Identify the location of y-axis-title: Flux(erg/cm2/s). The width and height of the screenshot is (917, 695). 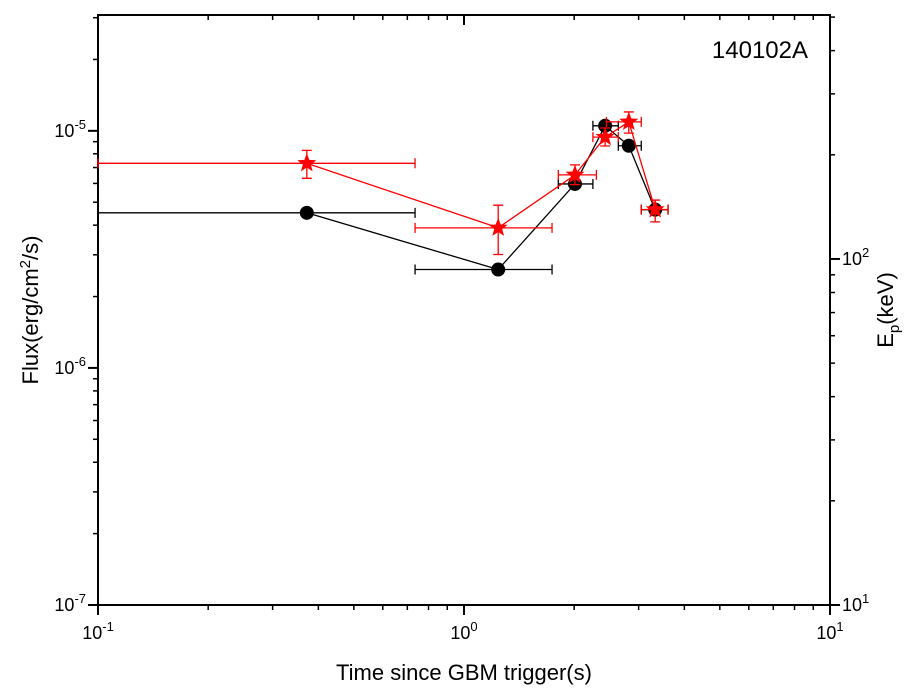
(30, 310).